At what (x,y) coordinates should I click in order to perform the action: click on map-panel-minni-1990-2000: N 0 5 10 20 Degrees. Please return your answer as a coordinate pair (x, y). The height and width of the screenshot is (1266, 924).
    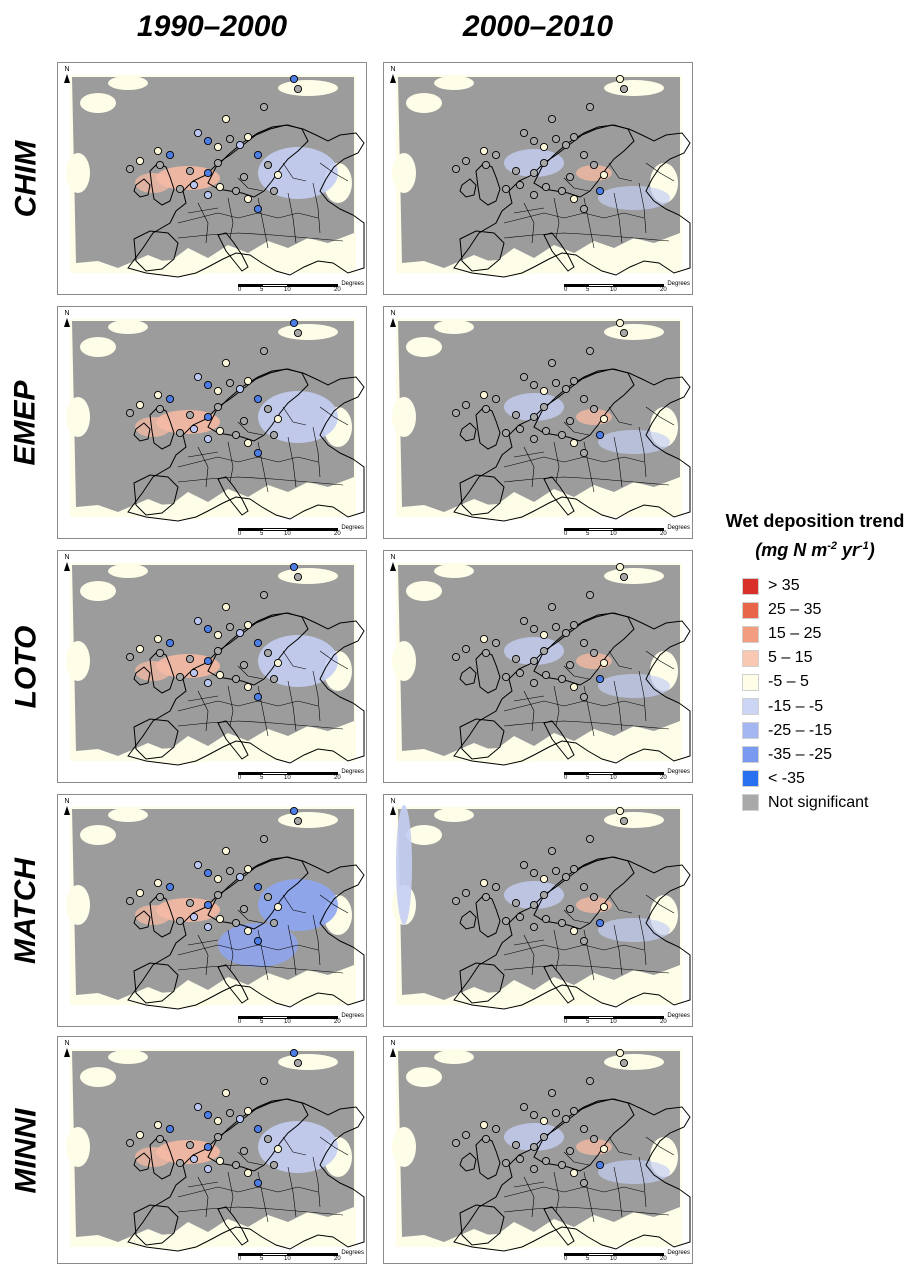
    Looking at the image, I should click on (212, 1150).